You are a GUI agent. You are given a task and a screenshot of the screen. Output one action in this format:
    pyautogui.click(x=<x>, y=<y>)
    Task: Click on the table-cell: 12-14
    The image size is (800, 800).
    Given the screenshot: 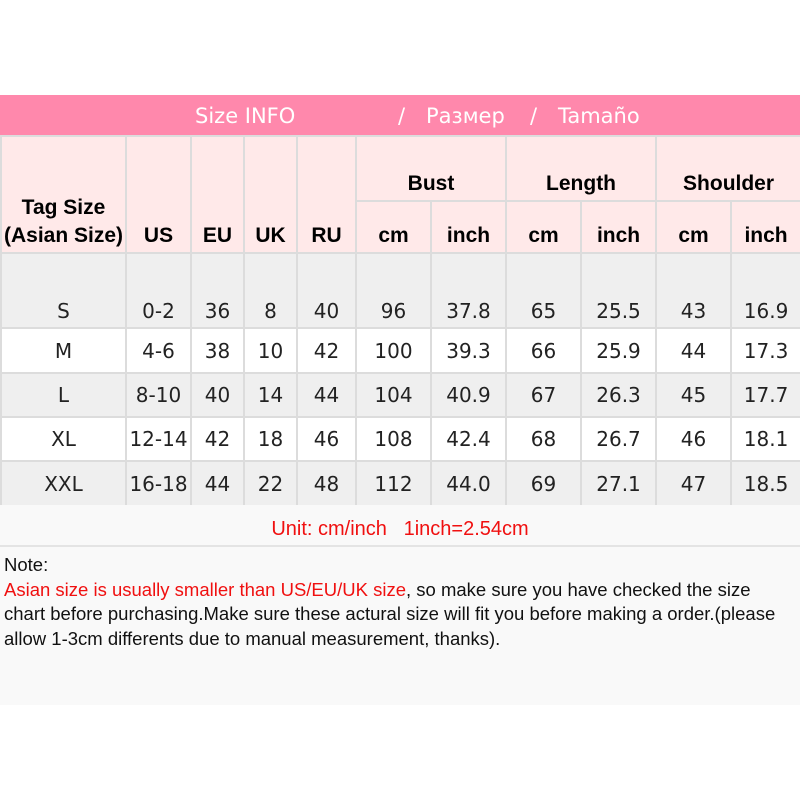 What is the action you would take?
    pyautogui.click(x=158, y=439)
    